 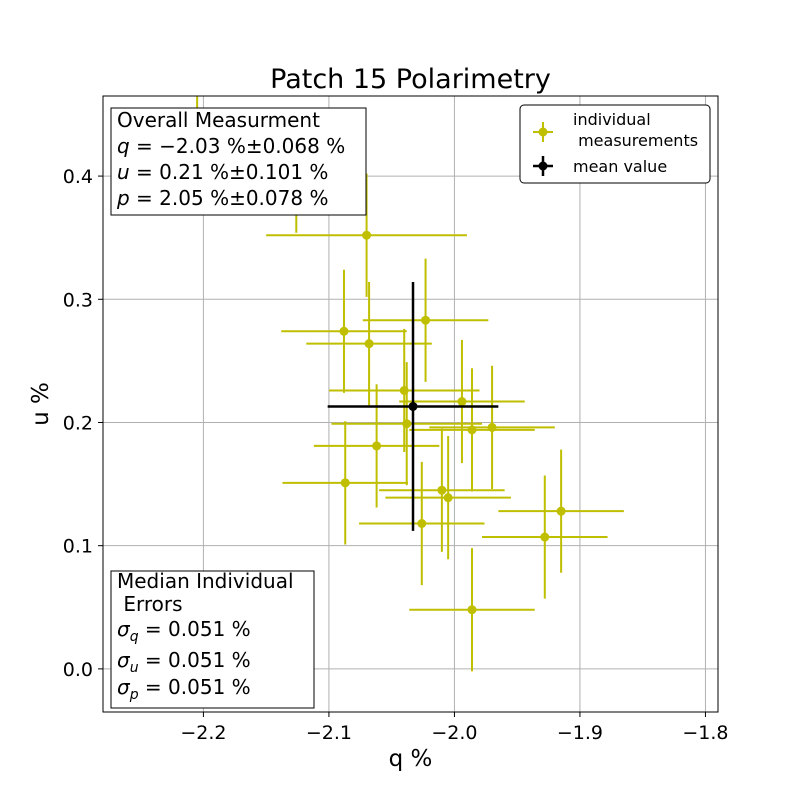 I want to click on y-tick-label: 0.4, so click(x=78, y=177).